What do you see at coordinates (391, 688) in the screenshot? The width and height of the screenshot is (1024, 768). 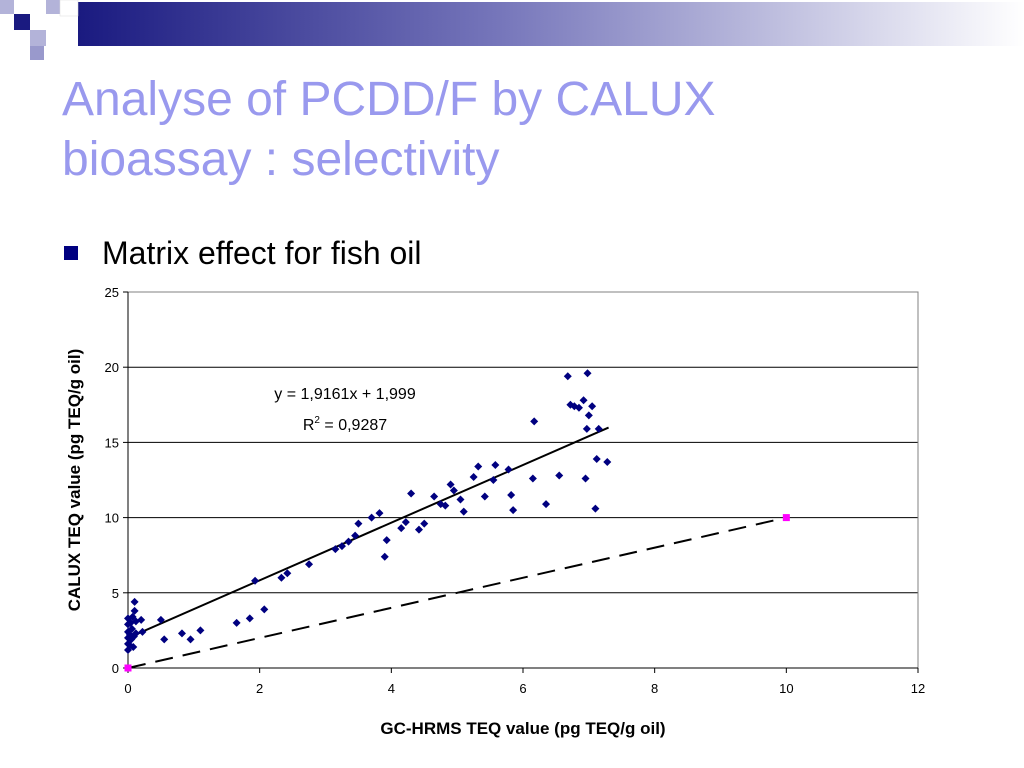 I see `x-tick-label: 4` at bounding box center [391, 688].